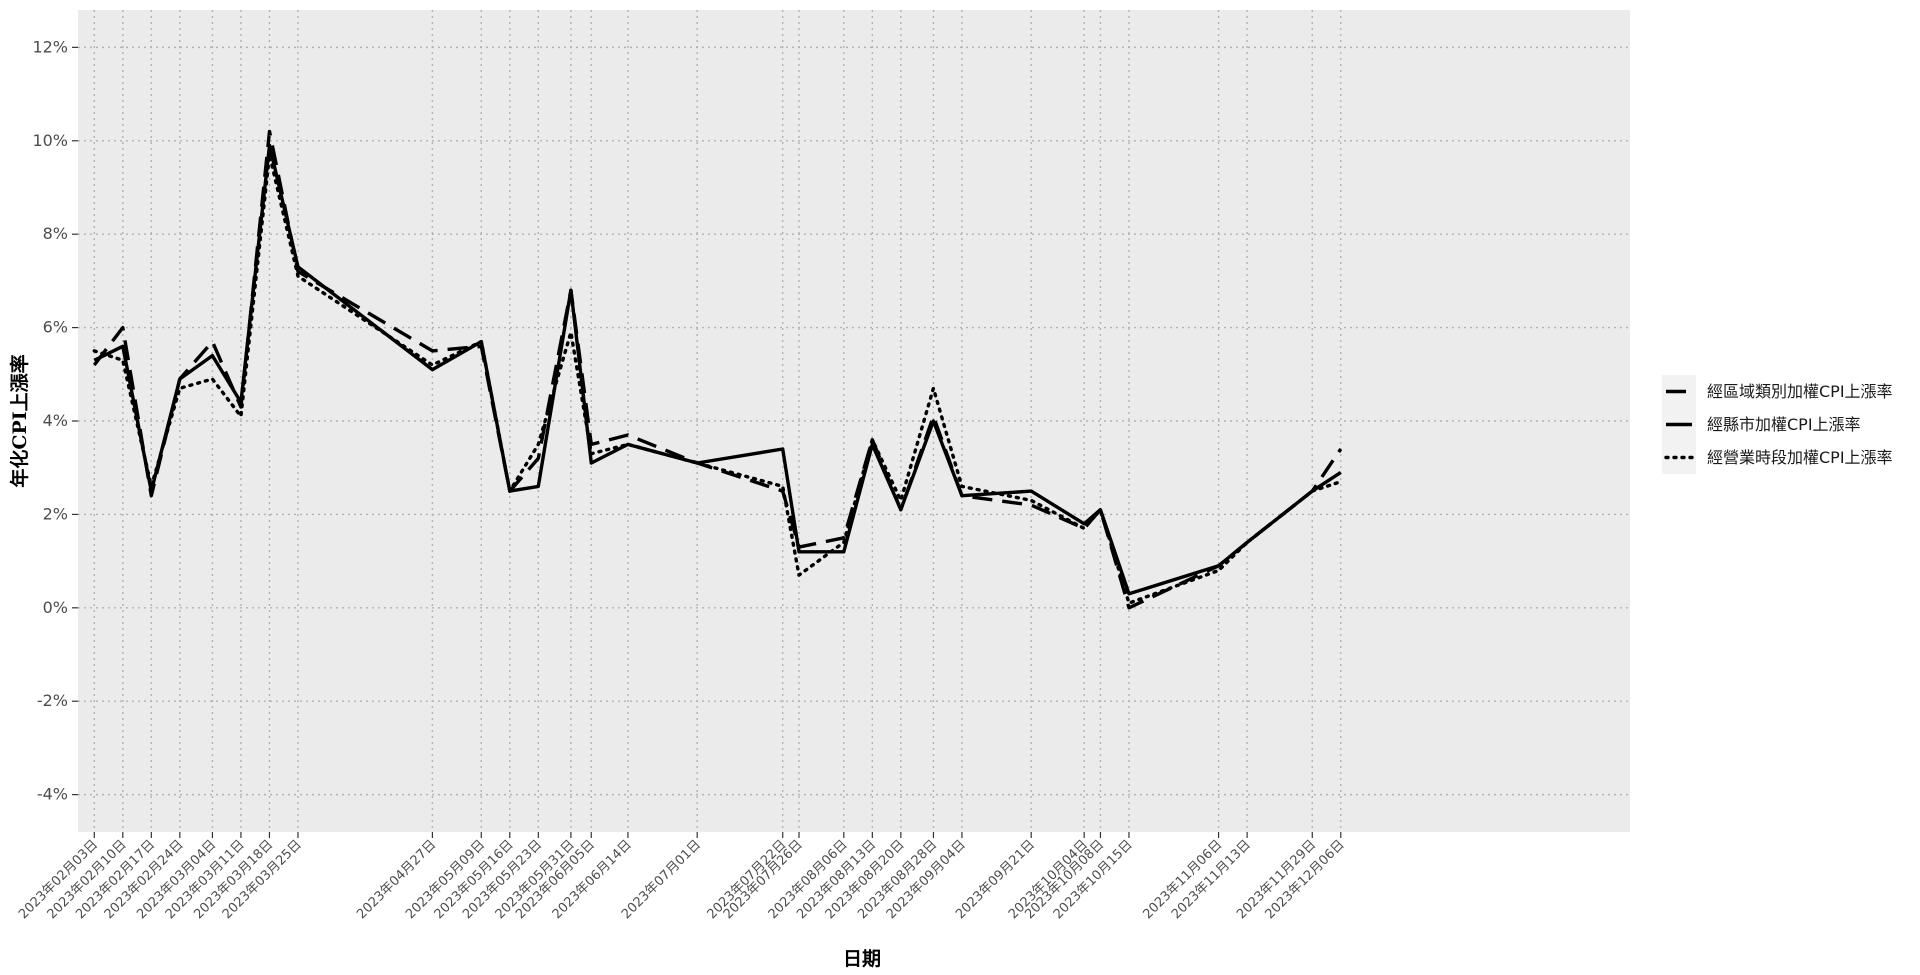  Describe the element at coordinates (19, 420) in the screenshot. I see `y-axis-title: 年化CPI上漲率` at that location.